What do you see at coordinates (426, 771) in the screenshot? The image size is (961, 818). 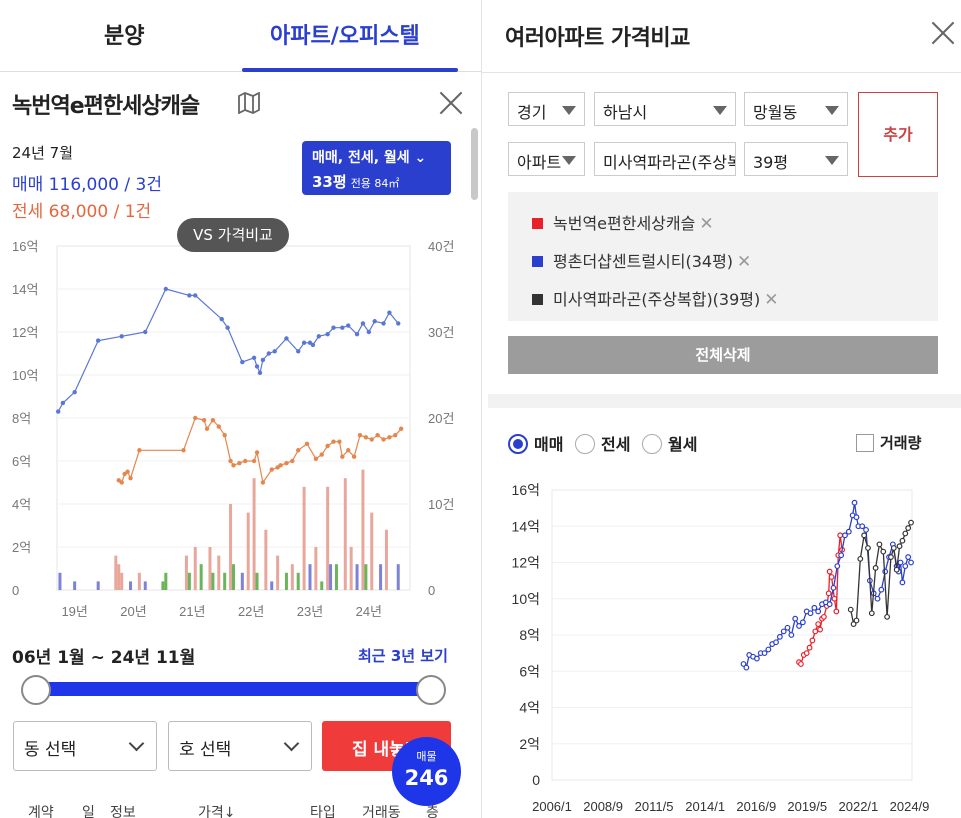 I see `listing-count-badge: 매물 246` at bounding box center [426, 771].